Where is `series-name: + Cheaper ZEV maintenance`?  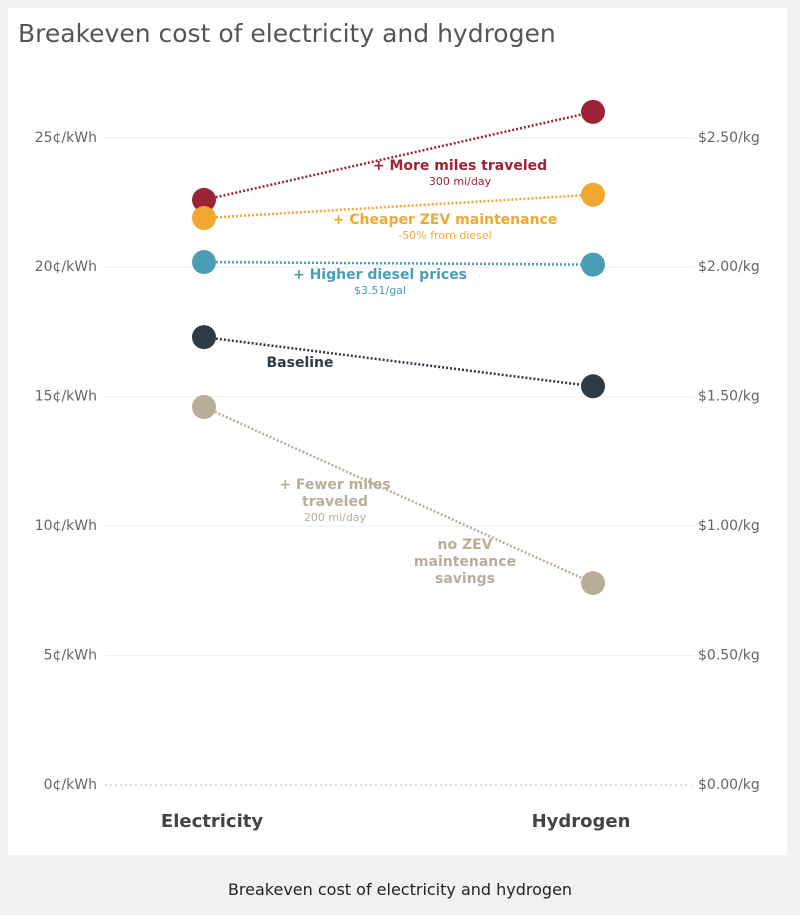 series-name: + Cheaper ZEV maintenance is located at coordinates (445, 220).